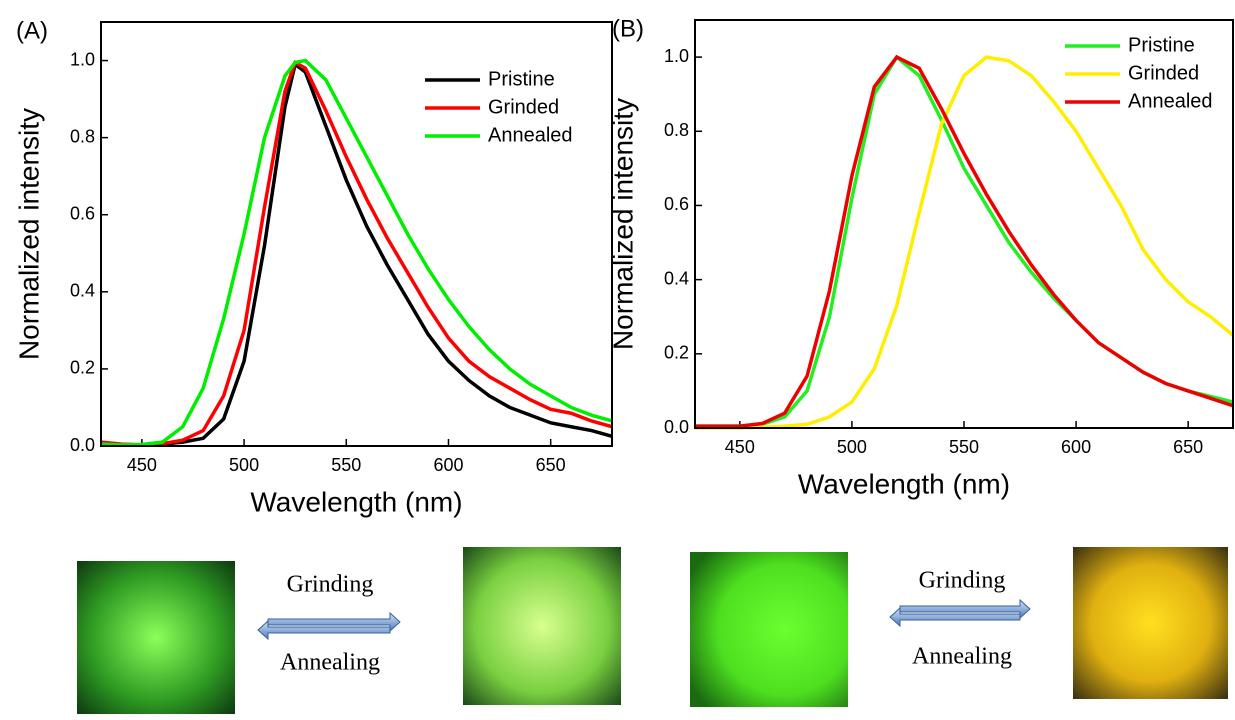 This screenshot has height=720, width=1235. What do you see at coordinates (32, 30) in the screenshot?
I see `panel-label: (A)` at bounding box center [32, 30].